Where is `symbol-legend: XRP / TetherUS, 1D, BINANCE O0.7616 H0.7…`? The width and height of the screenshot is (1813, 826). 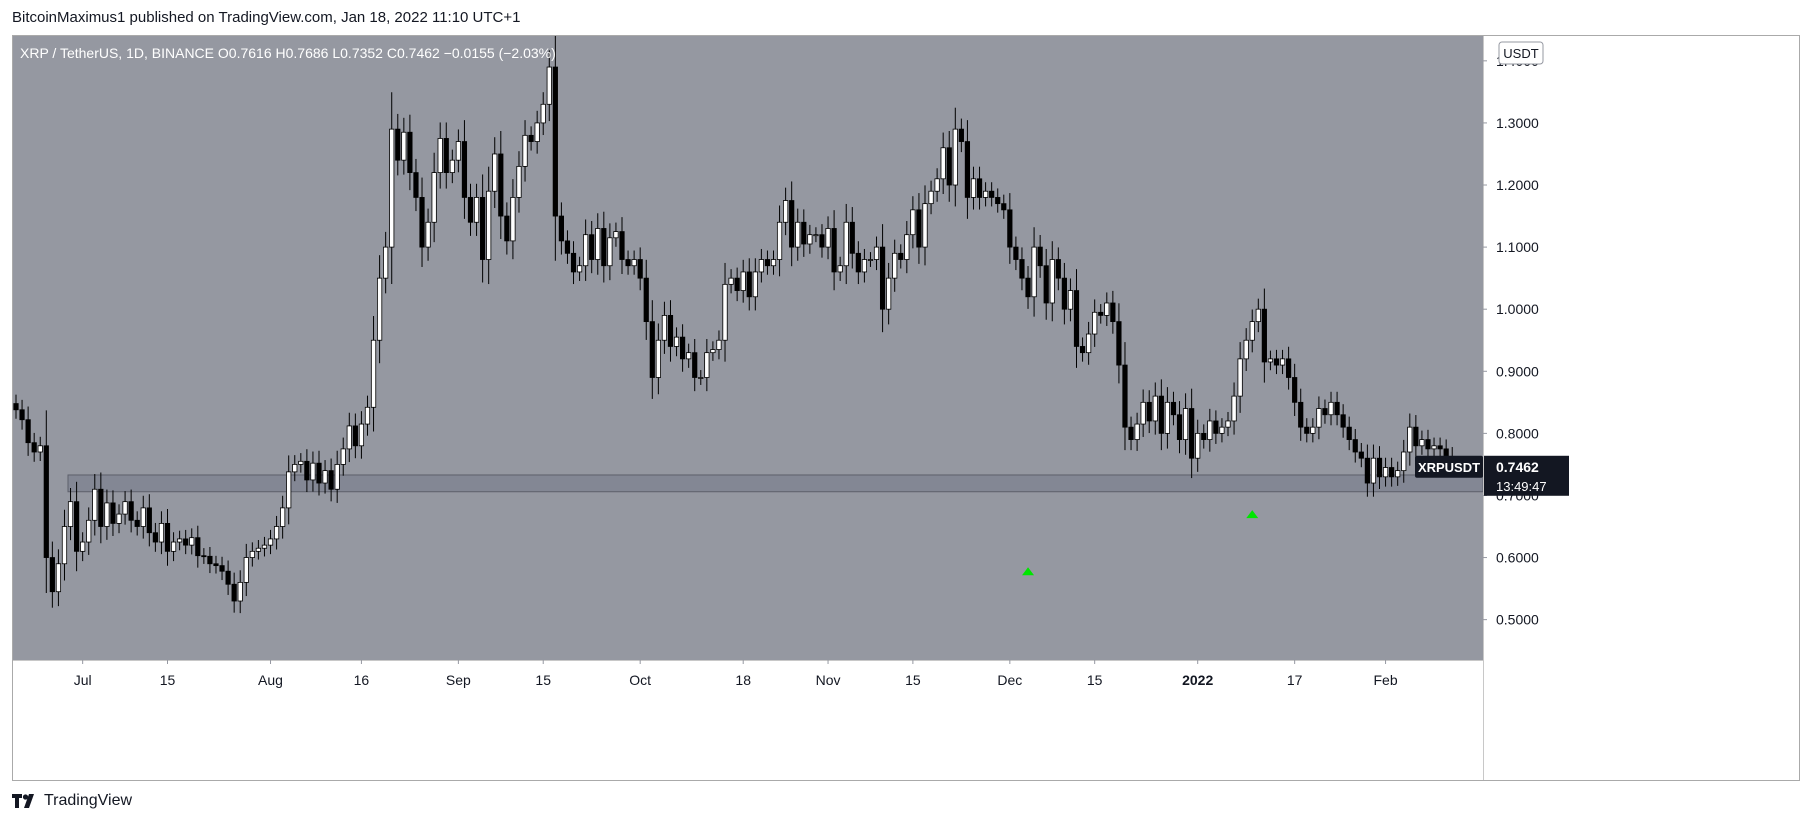 symbol-legend: XRP / TetherUS, 1D, BINANCE O0.7616 H0.7… is located at coordinates (288, 53).